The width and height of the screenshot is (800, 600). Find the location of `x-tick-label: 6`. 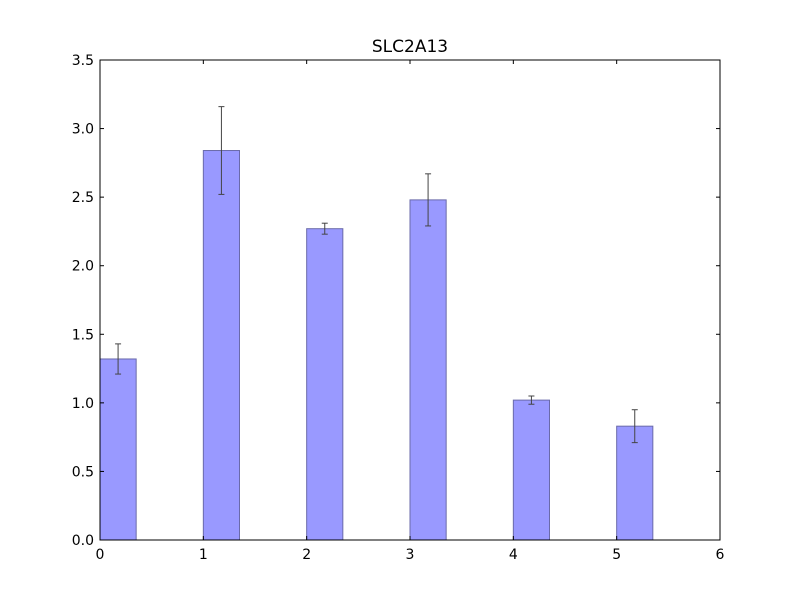

x-tick-label: 6 is located at coordinates (720, 555).